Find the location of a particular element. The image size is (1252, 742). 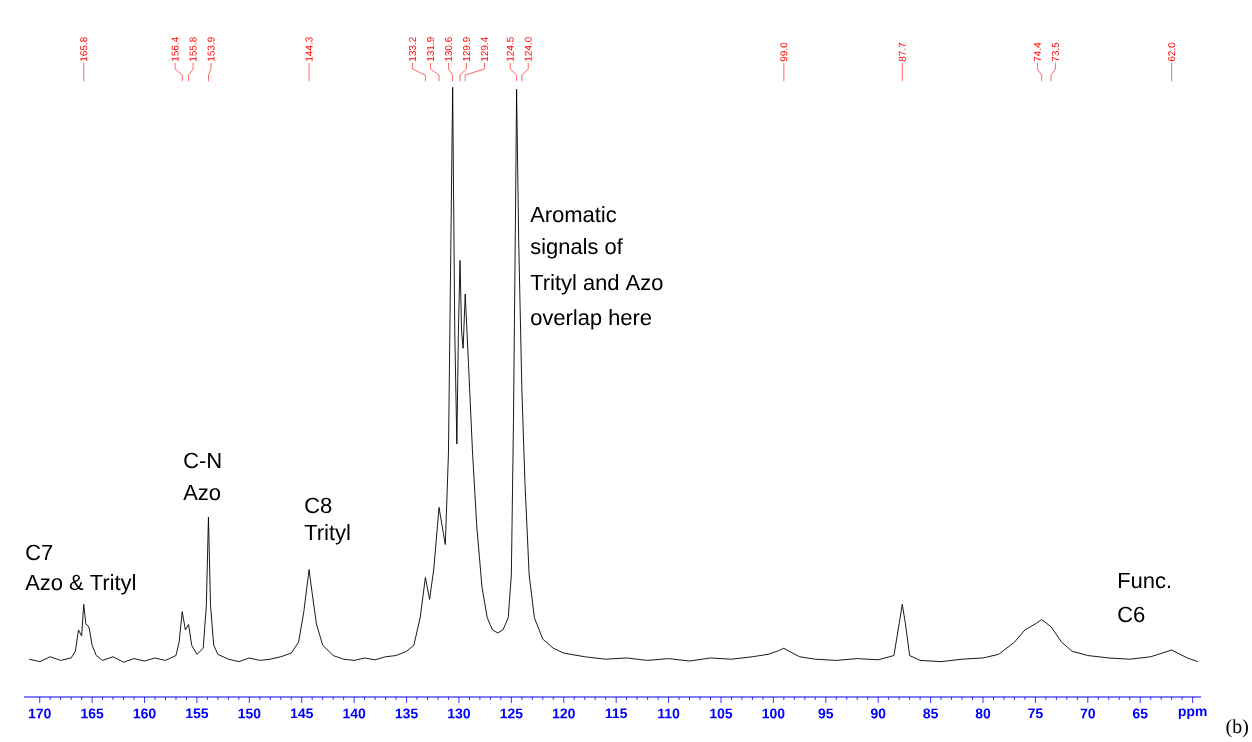

annotation: Func. is located at coordinates (1145, 580).